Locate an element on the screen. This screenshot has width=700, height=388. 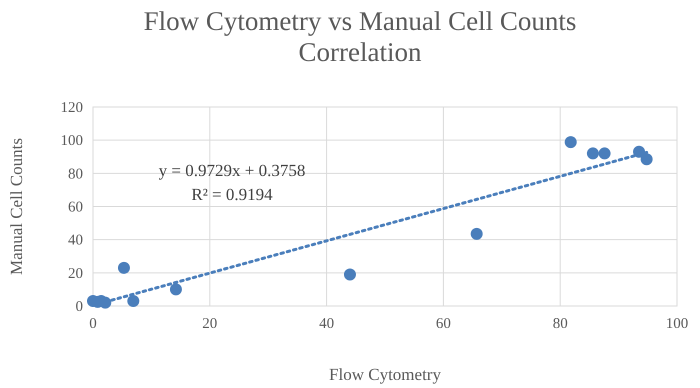
y-axis-title: Manual Cell Counts is located at coordinates (16, 206).